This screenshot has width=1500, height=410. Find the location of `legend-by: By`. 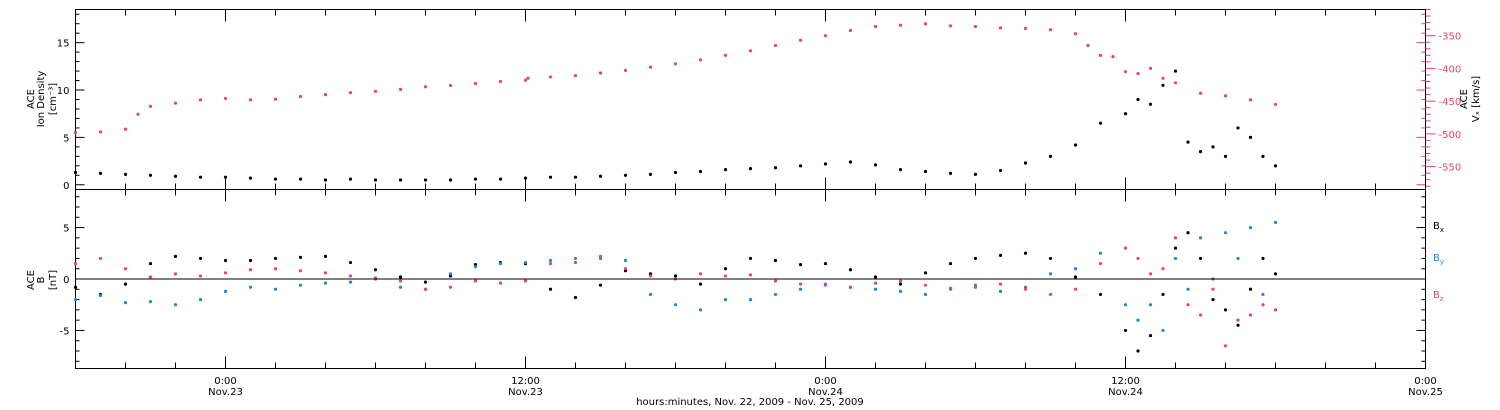

legend-by: By is located at coordinates (1438, 259).